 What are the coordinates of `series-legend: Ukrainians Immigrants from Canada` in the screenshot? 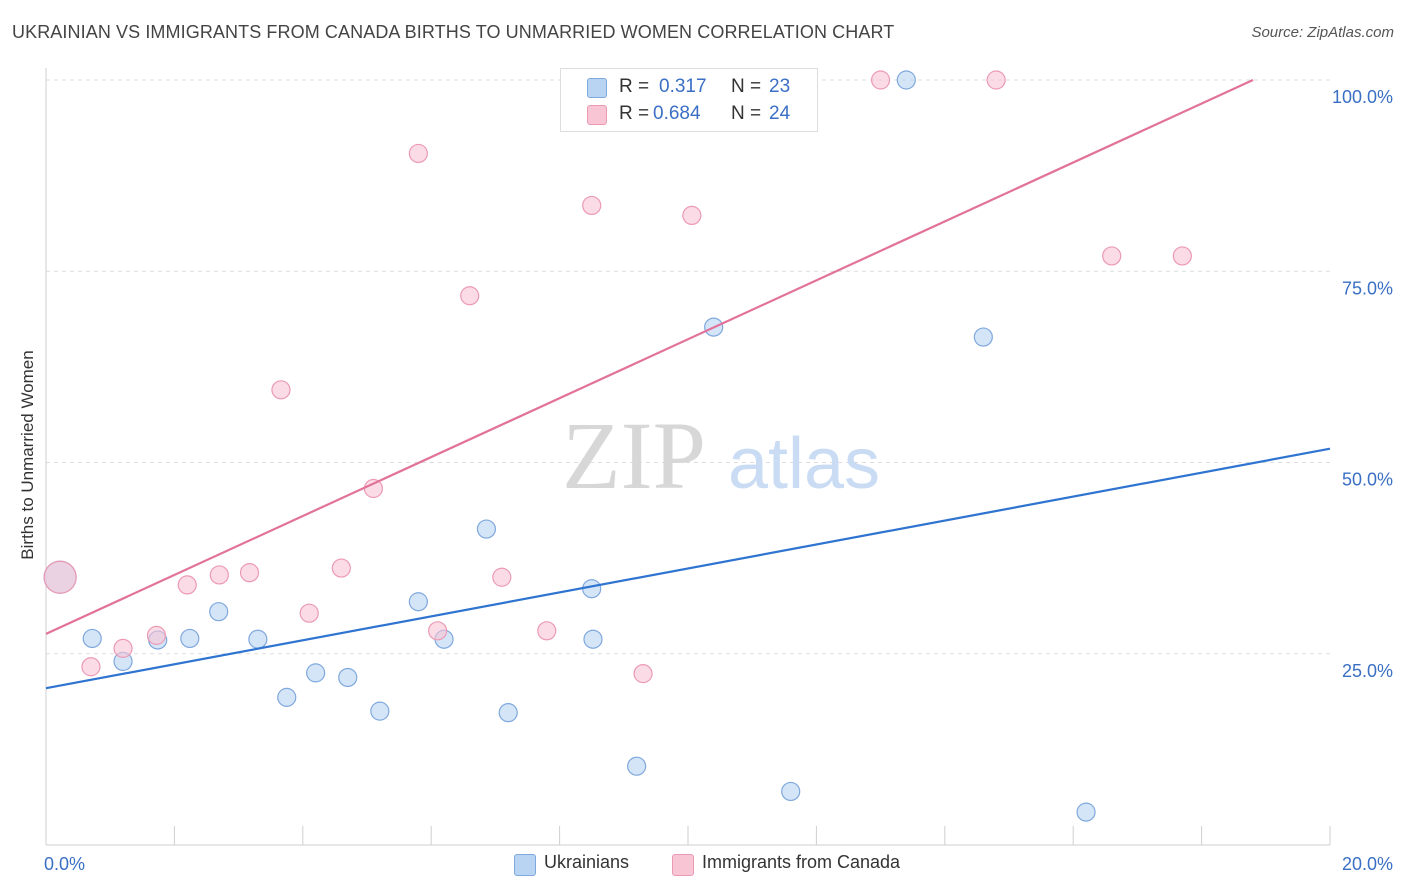 It's located at (703, 864).